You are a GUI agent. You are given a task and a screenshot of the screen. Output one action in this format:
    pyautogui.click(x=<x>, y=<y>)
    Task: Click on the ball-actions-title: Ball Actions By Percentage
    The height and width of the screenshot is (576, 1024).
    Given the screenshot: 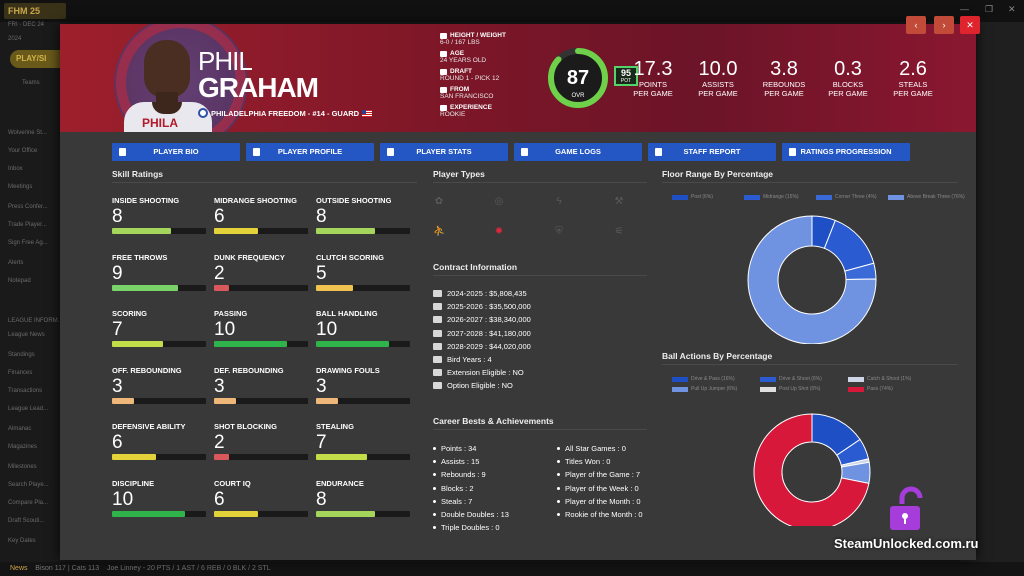 What is the action you would take?
    pyautogui.click(x=717, y=356)
    